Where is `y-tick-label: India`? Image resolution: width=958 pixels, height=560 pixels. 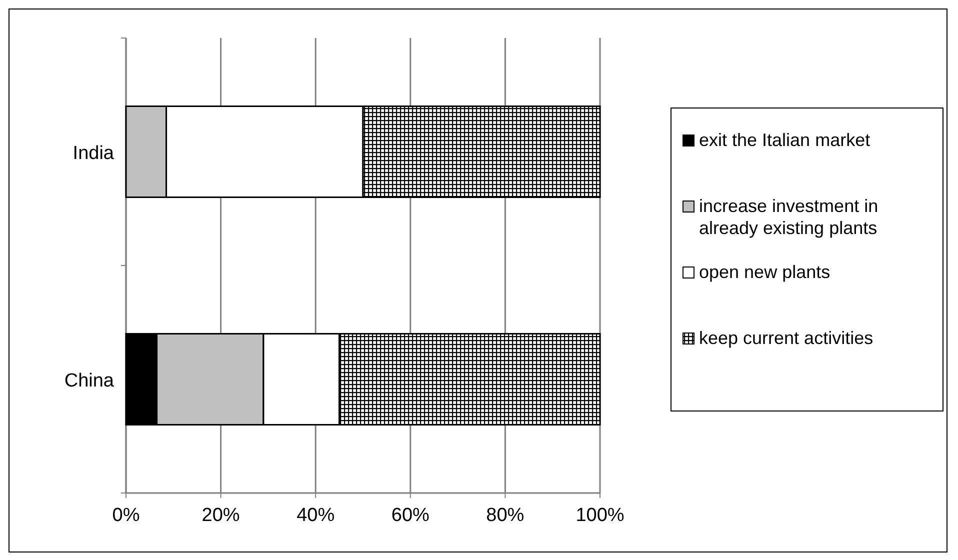
y-tick-label: India is located at coordinates (93, 153).